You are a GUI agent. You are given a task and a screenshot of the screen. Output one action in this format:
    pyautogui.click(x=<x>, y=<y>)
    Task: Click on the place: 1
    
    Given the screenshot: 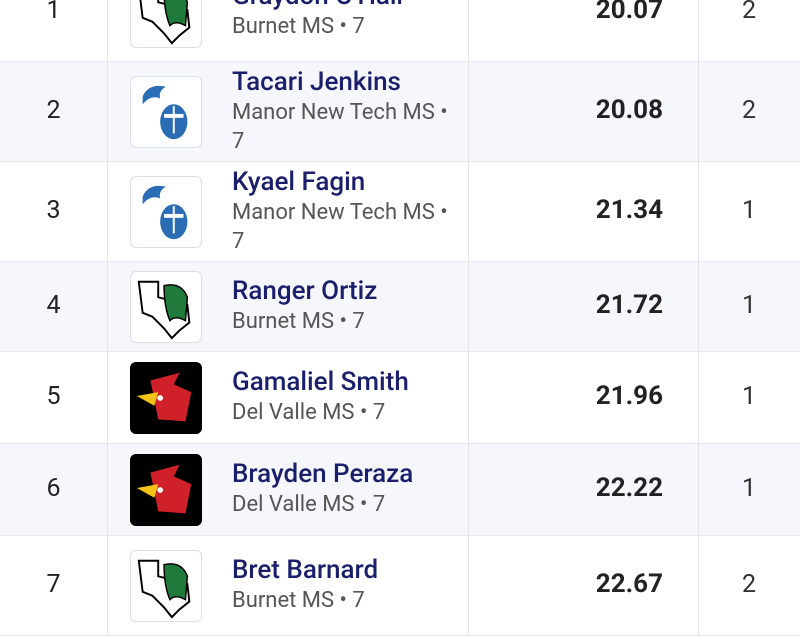 What is the action you would take?
    pyautogui.click(x=53, y=12)
    